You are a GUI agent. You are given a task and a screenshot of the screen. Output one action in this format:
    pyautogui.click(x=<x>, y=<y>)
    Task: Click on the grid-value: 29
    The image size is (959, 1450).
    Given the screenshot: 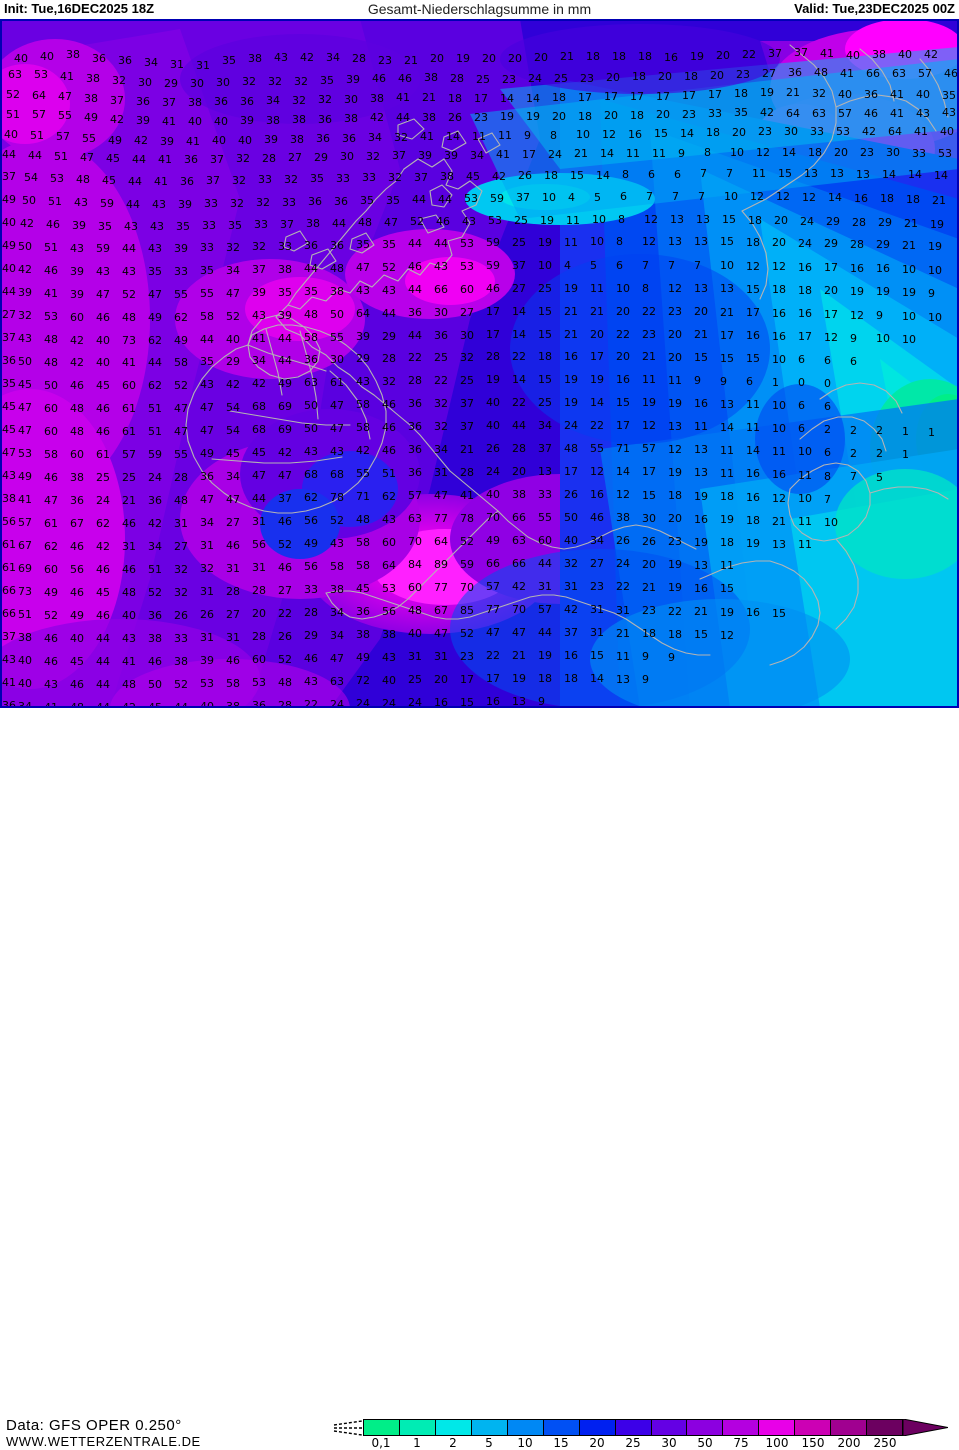 What is the action you would take?
    pyautogui.click(x=883, y=244)
    